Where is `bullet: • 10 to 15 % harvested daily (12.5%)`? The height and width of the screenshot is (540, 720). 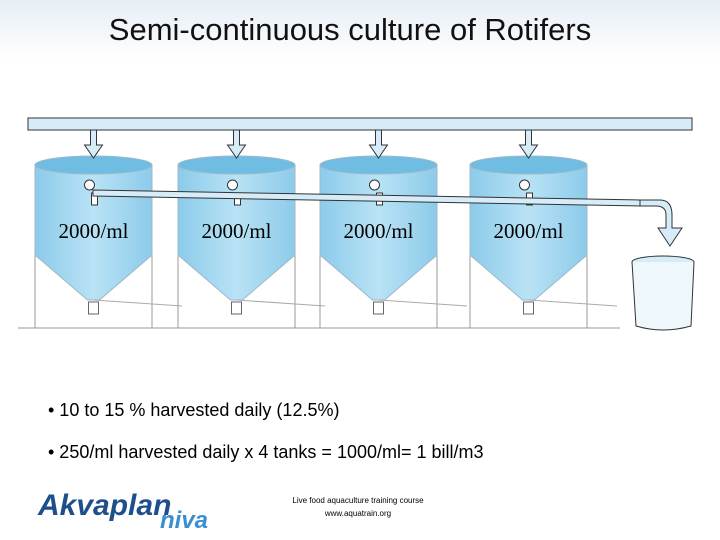 bullet: • 10 to 15 % harvested daily (12.5%) is located at coordinates (193, 410).